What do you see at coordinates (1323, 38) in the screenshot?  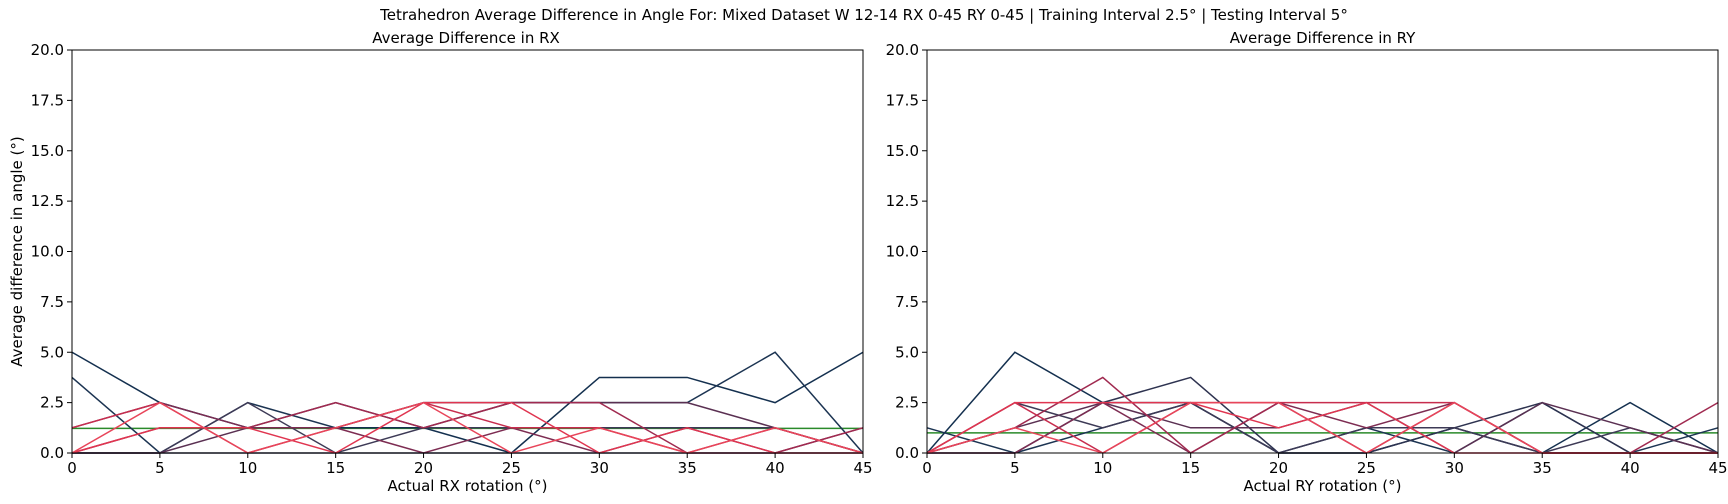 I see `panel-title: Average Difference in RY` at bounding box center [1323, 38].